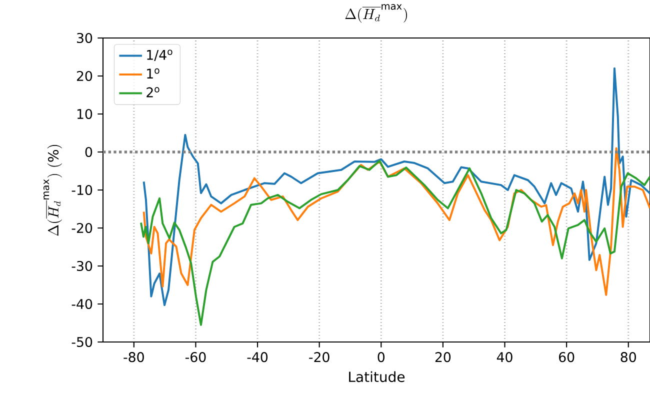 Image resolution: width=650 pixels, height=415 pixels. Describe the element at coordinates (257, 357) in the screenshot. I see `x-tick-label: -40` at that location.